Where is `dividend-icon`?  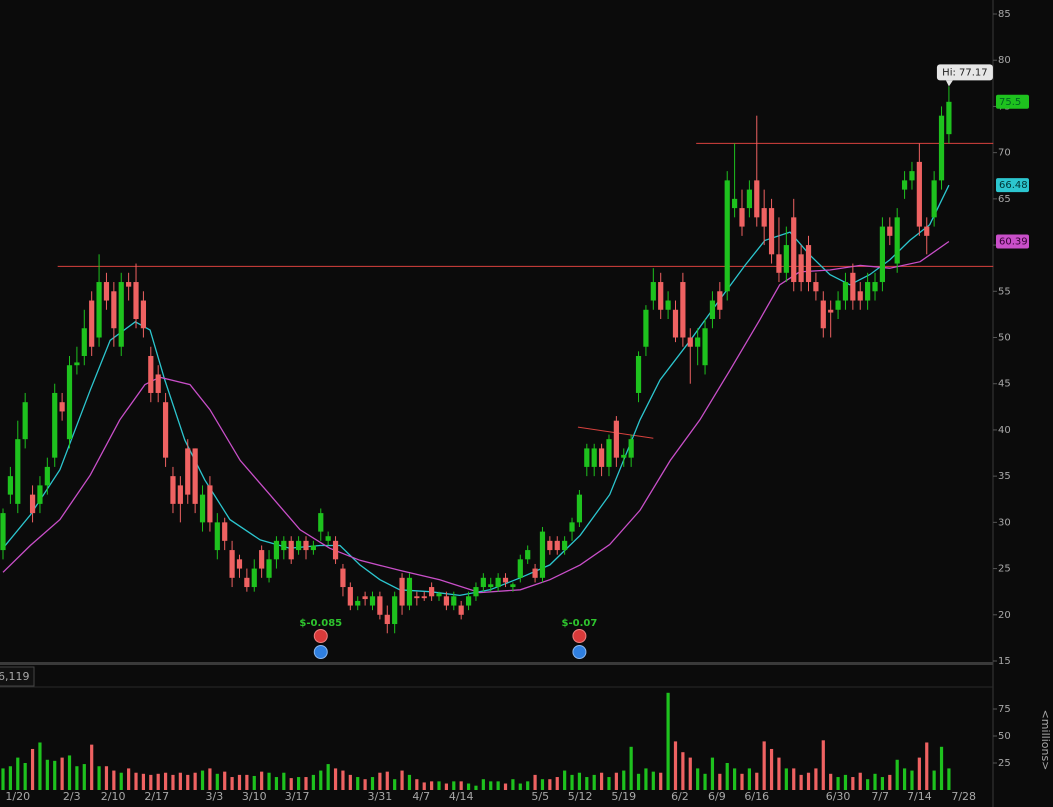 dividend-icon is located at coordinates (320, 652).